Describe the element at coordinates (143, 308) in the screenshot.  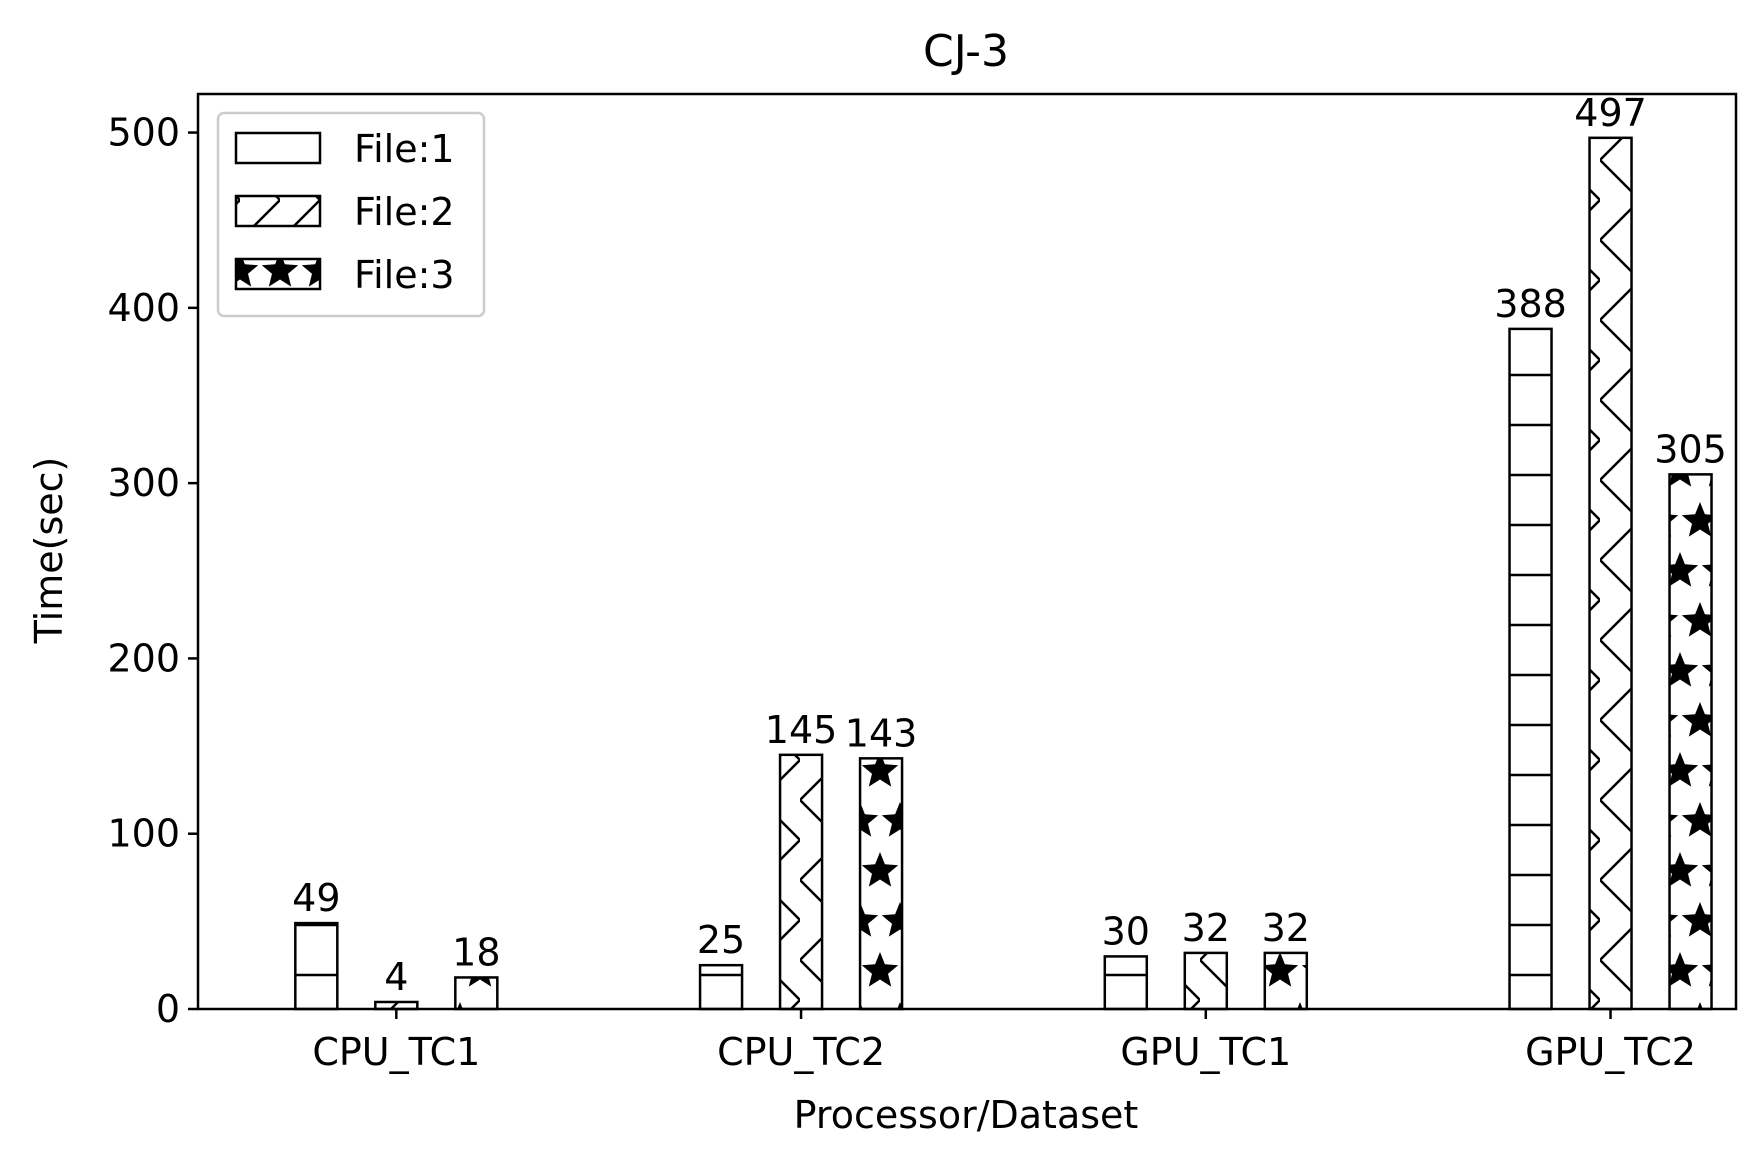
I see `y-tick-label: 400` at that location.